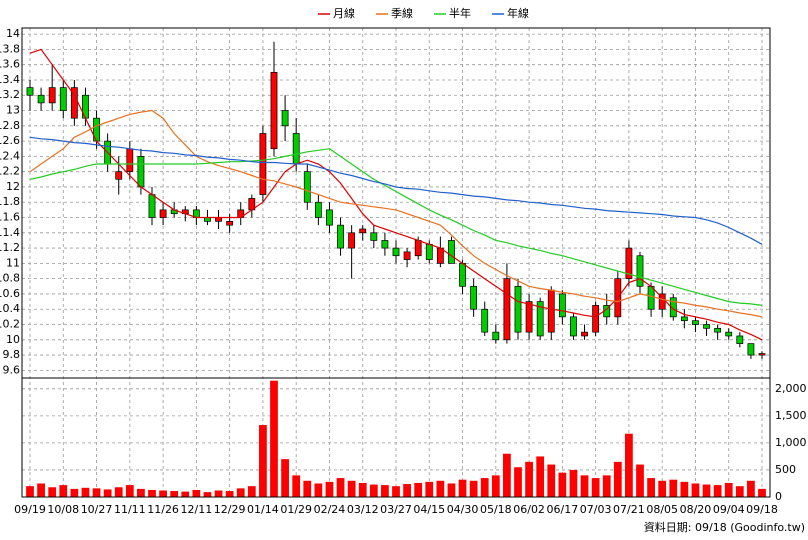  Describe the element at coordinates (10, 64) in the screenshot. I see `y-tick-label: 13.6` at that location.